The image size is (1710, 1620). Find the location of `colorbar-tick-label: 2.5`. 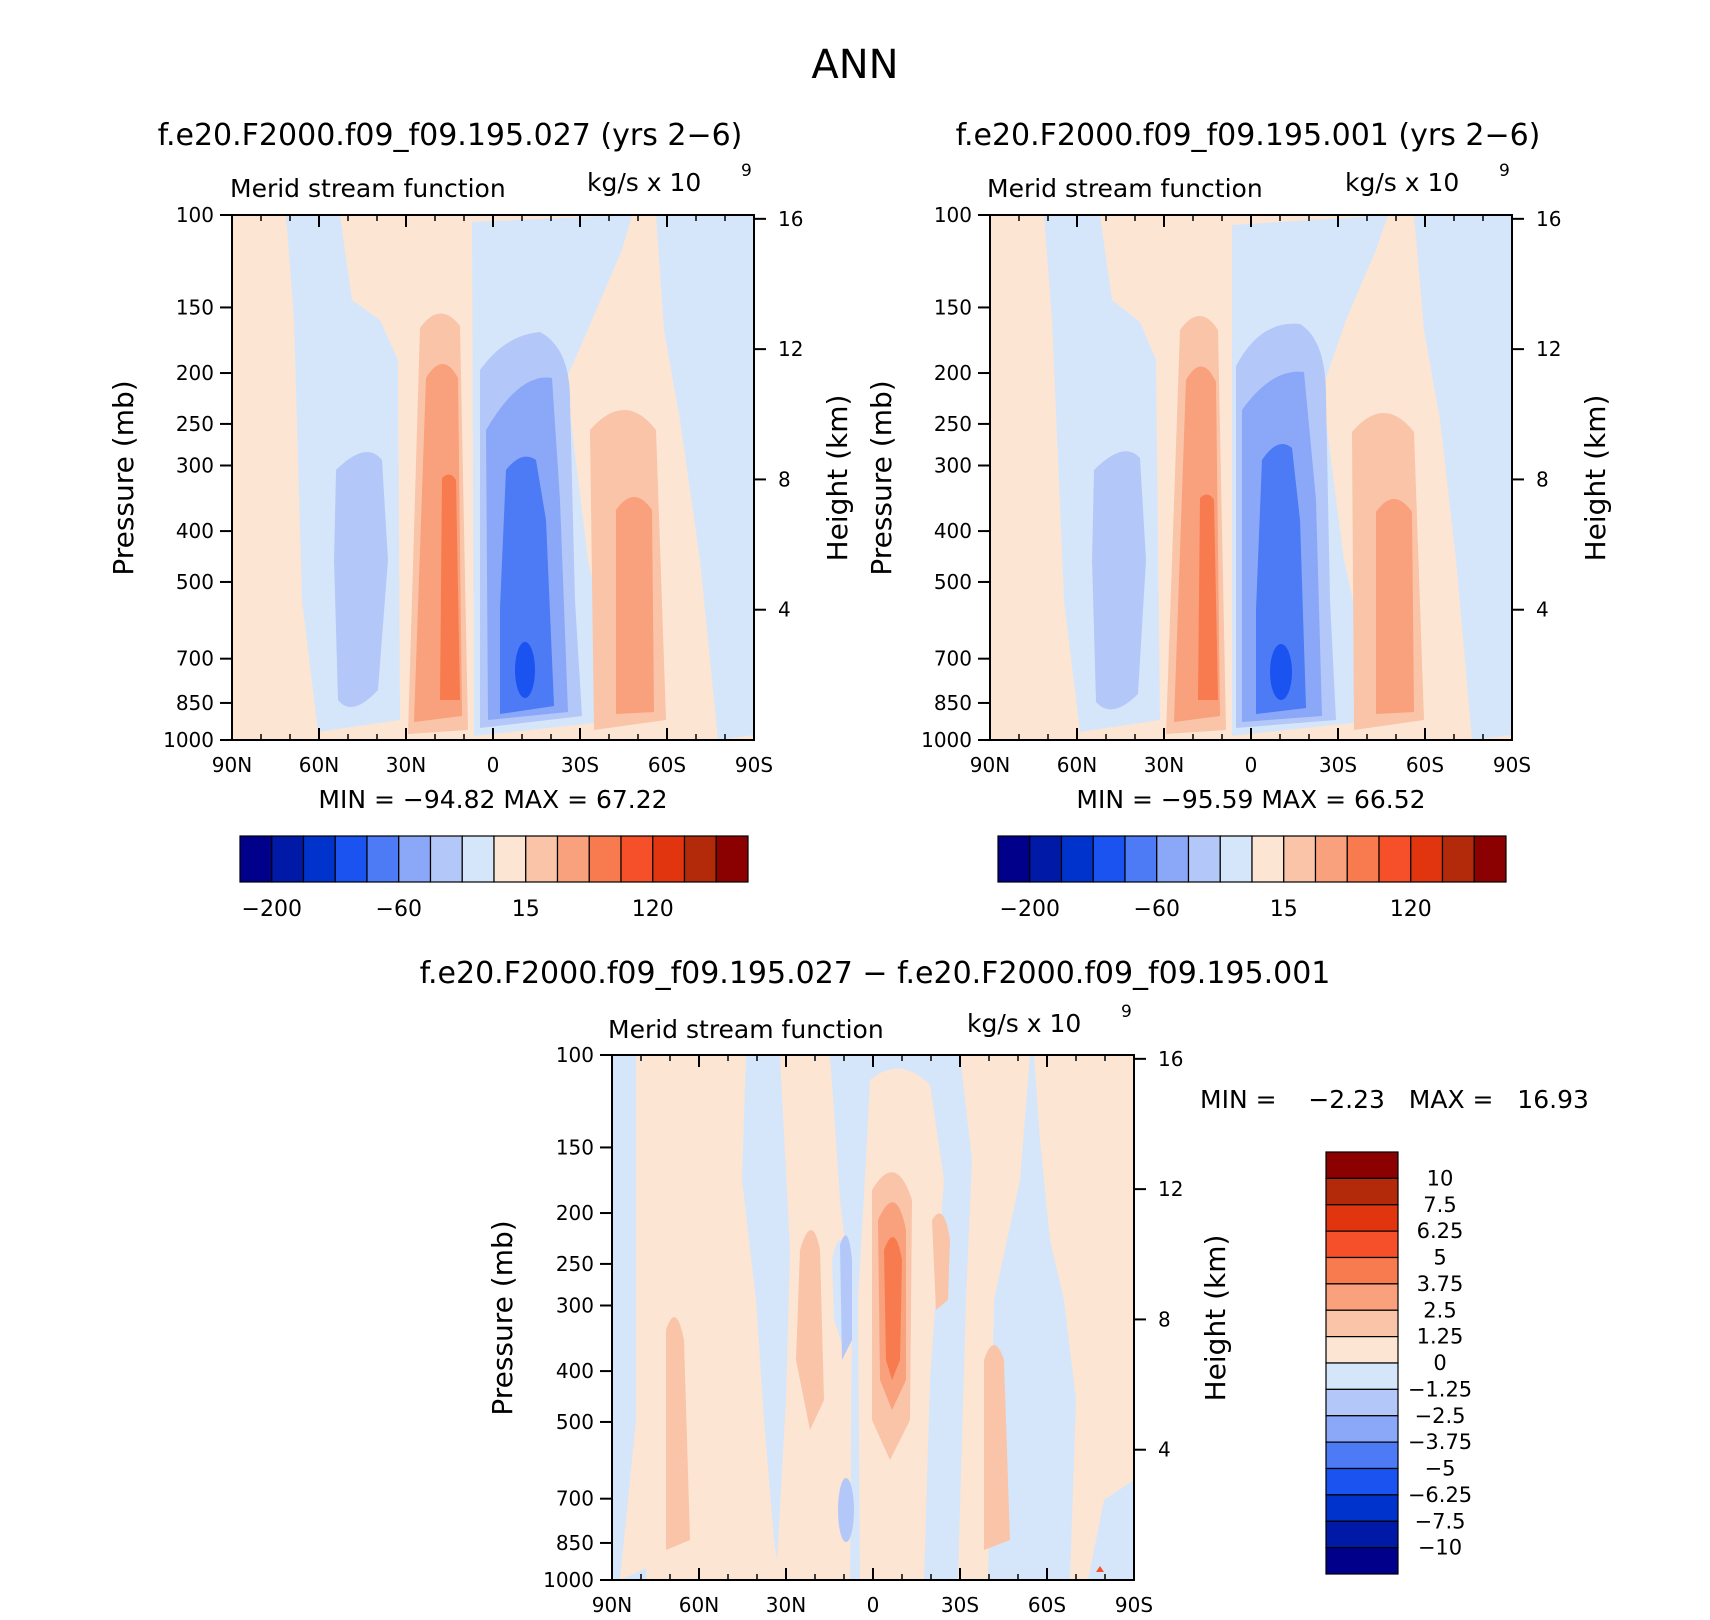

colorbar-tick-label: 2.5 is located at coordinates (1439, 1310).